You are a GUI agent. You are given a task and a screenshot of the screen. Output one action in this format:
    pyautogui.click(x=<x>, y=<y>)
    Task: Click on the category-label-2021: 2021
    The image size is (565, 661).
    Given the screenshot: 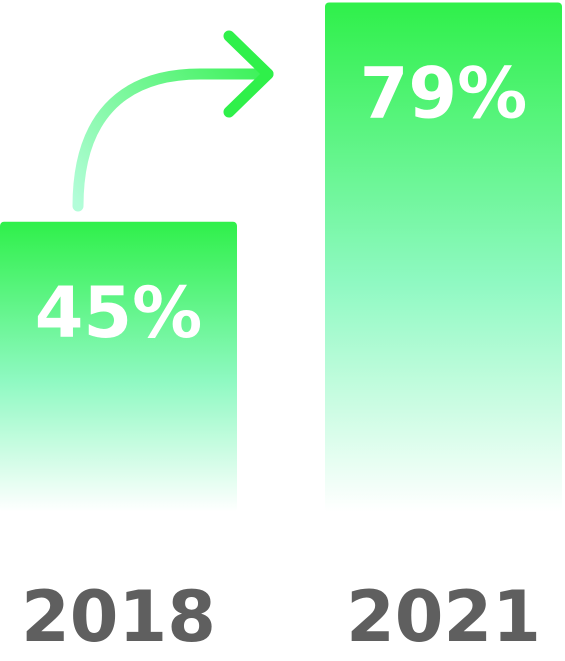 What is the action you would take?
    pyautogui.click(x=443, y=617)
    